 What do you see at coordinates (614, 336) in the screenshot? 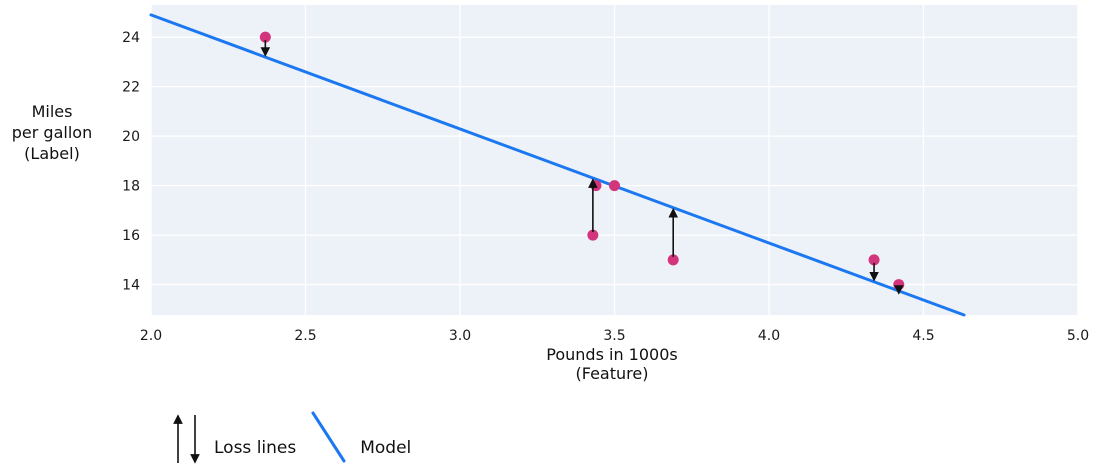
I see `x-tick-label: 3.5` at bounding box center [614, 336].